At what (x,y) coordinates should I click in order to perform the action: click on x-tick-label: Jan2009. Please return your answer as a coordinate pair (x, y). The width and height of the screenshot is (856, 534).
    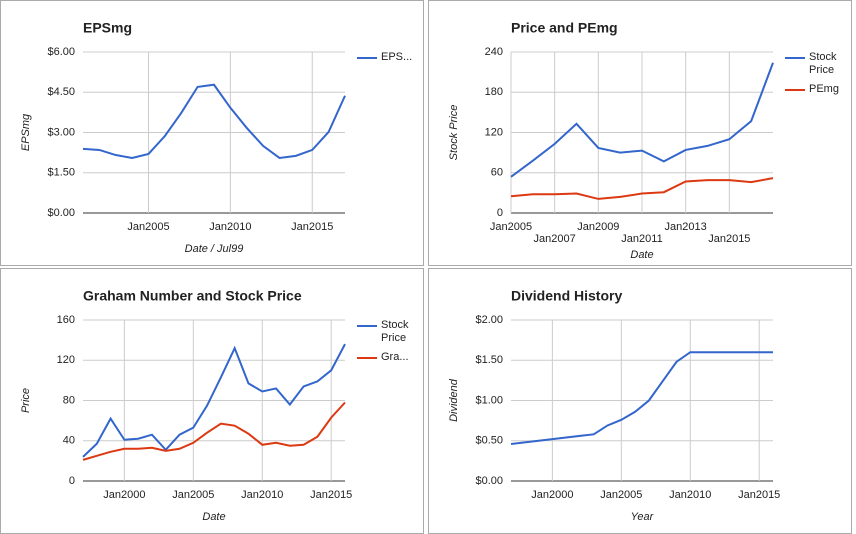
    Looking at the image, I should click on (598, 227).